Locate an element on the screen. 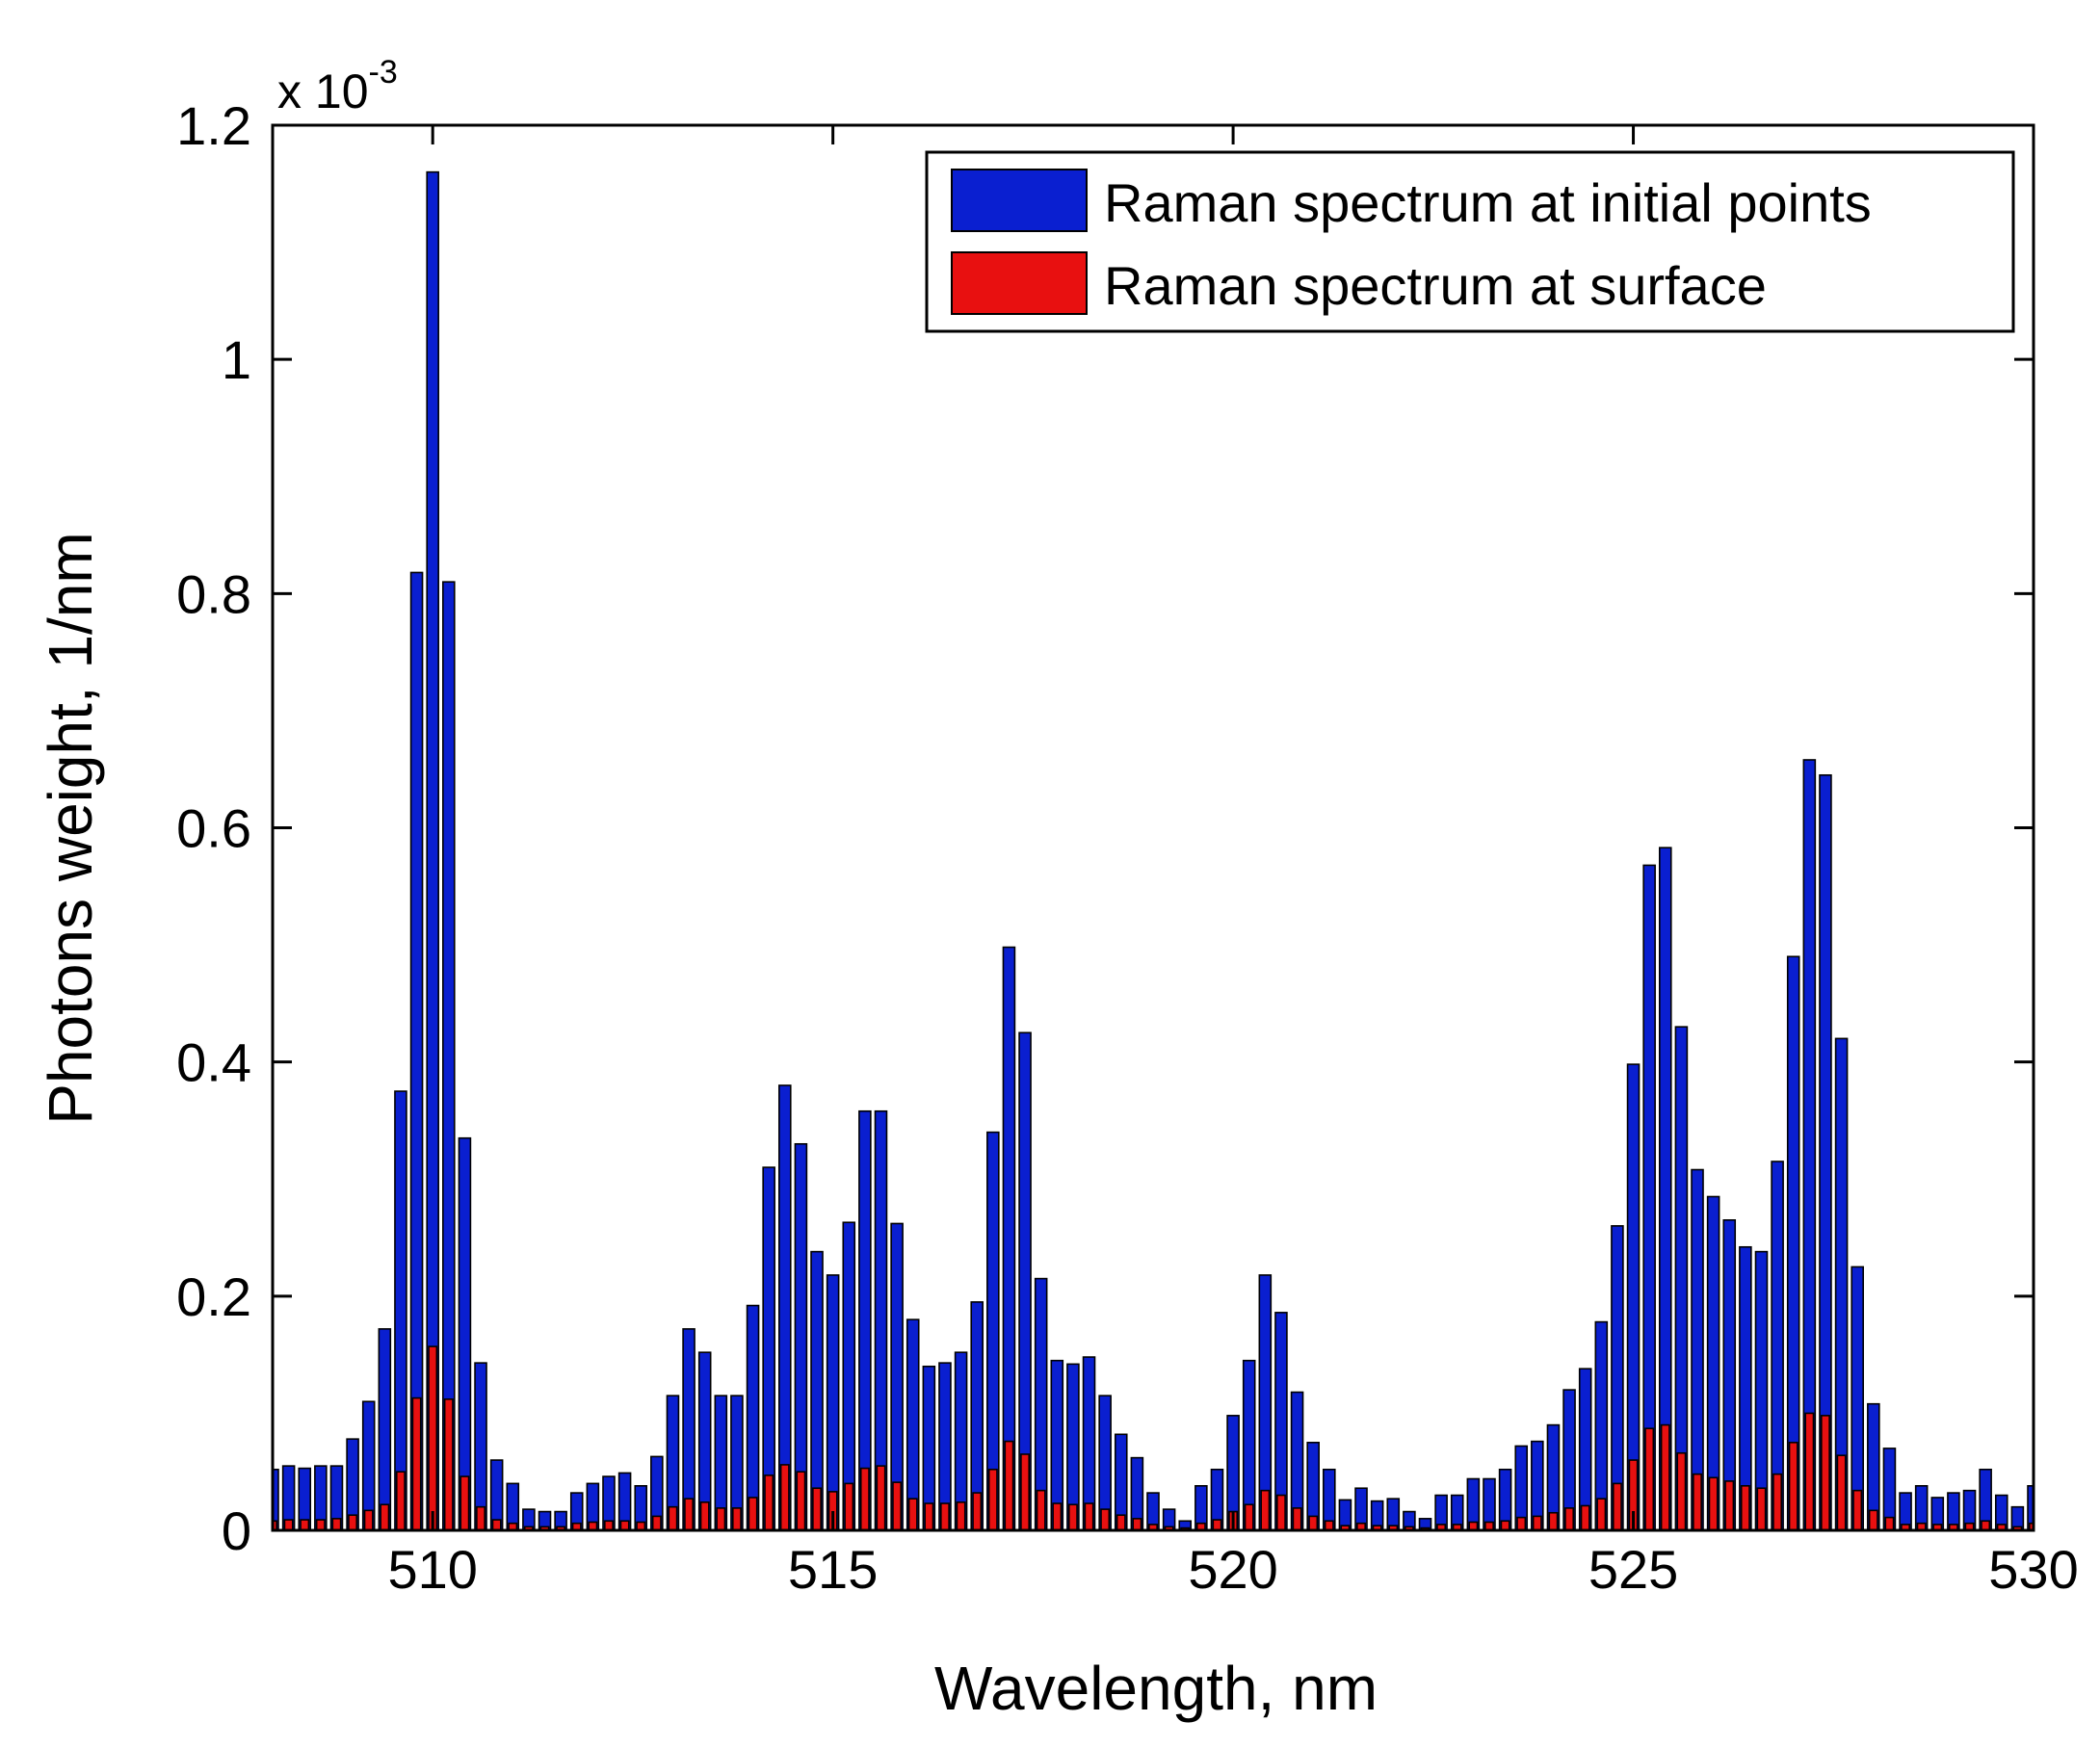  y-tick-label: 0.4 is located at coordinates (214, 1062).